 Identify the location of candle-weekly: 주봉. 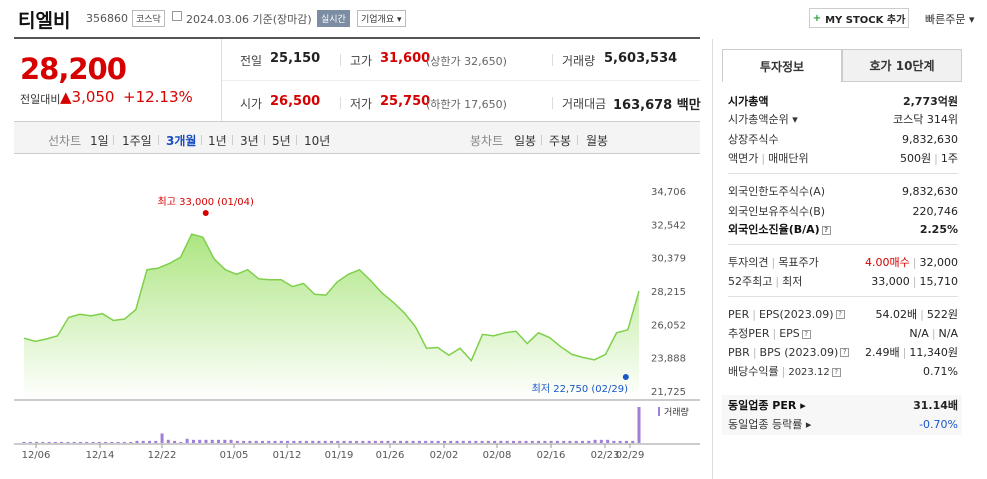
(560, 141).